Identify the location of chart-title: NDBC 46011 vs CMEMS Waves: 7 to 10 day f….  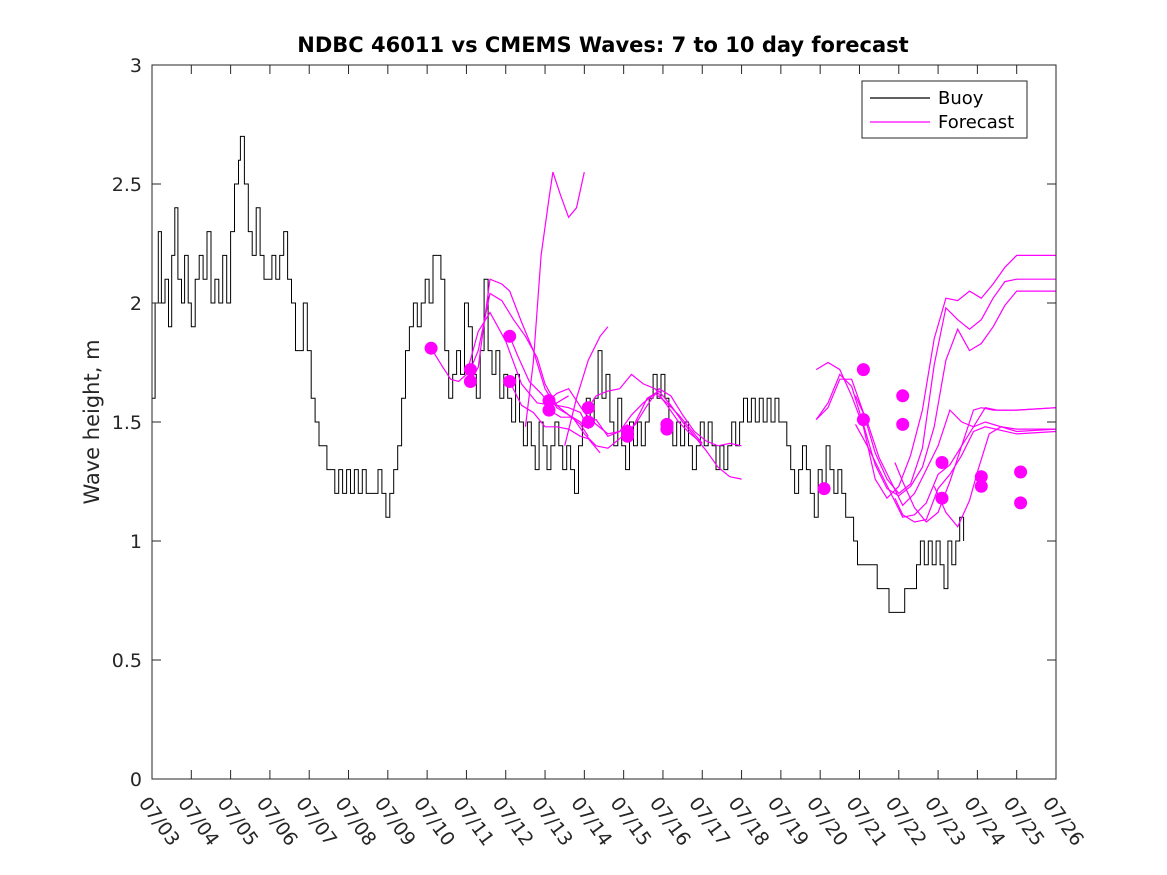
(602, 45).